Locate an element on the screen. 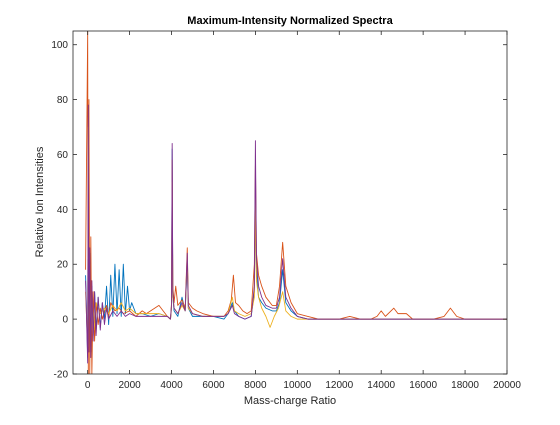 The width and height of the screenshot is (560, 425). x-tick-label: 20000 is located at coordinates (507, 385).